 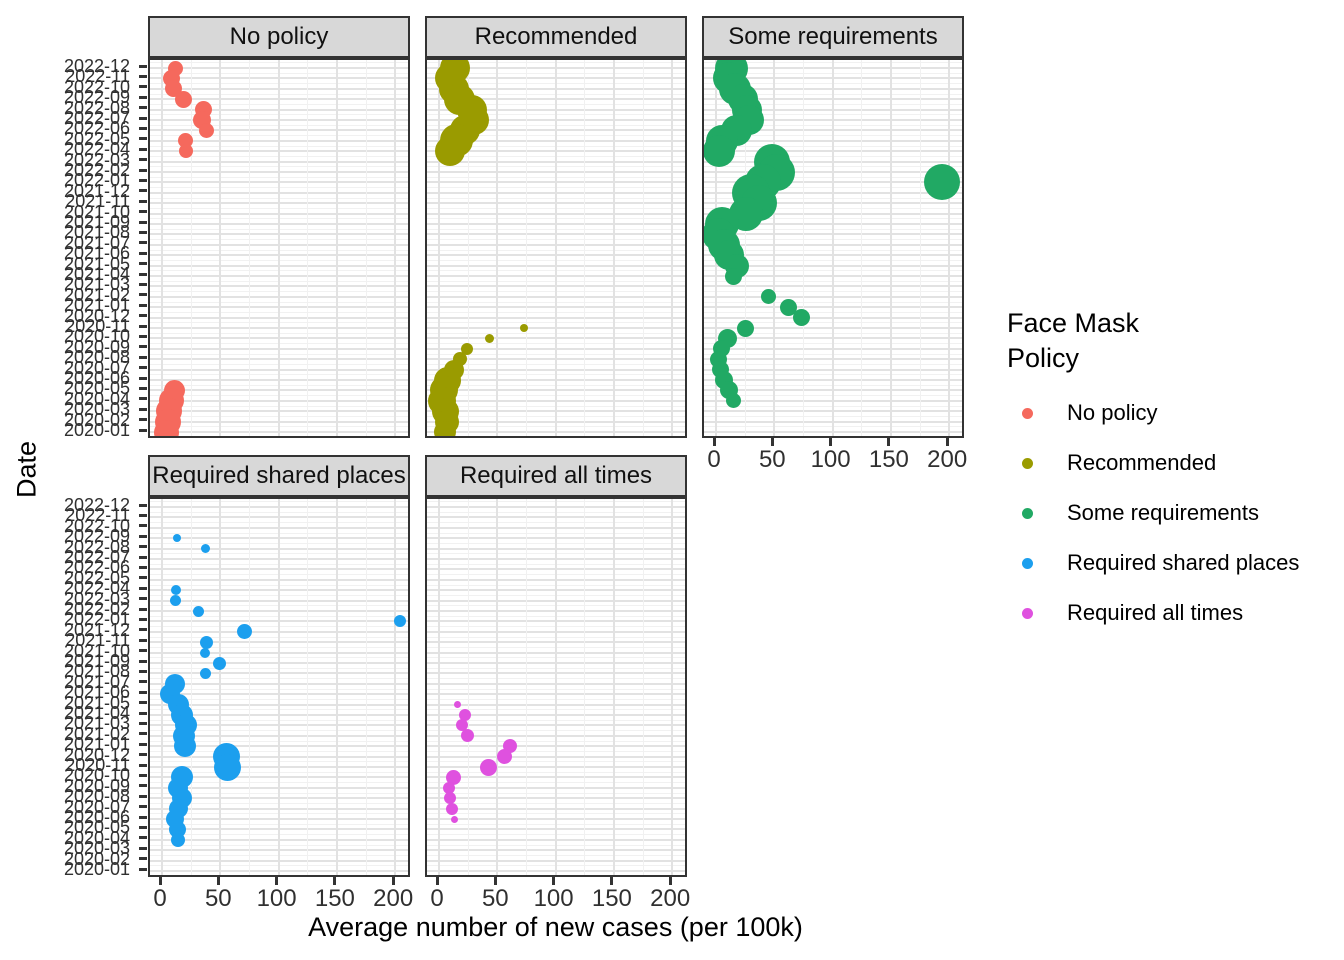 I want to click on y-tick-label: 2021-01, so click(x=96, y=744).